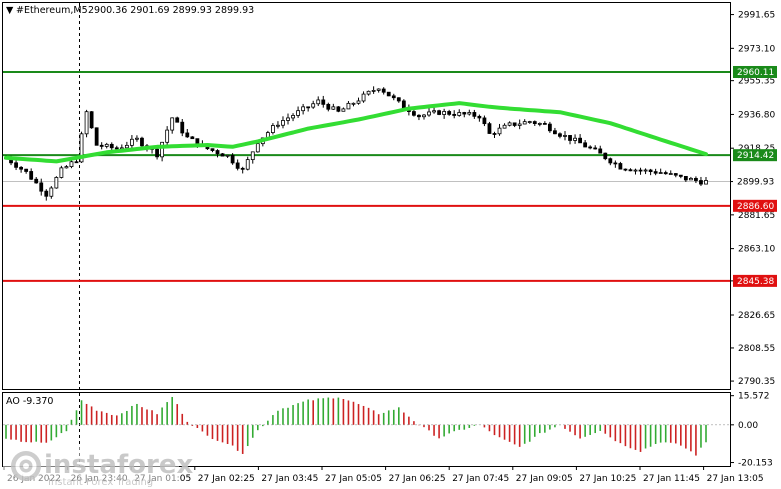 The height and width of the screenshot is (489, 781). What do you see at coordinates (756, 16) in the screenshot?
I see `price-tick-label: 2991.65` at bounding box center [756, 16].